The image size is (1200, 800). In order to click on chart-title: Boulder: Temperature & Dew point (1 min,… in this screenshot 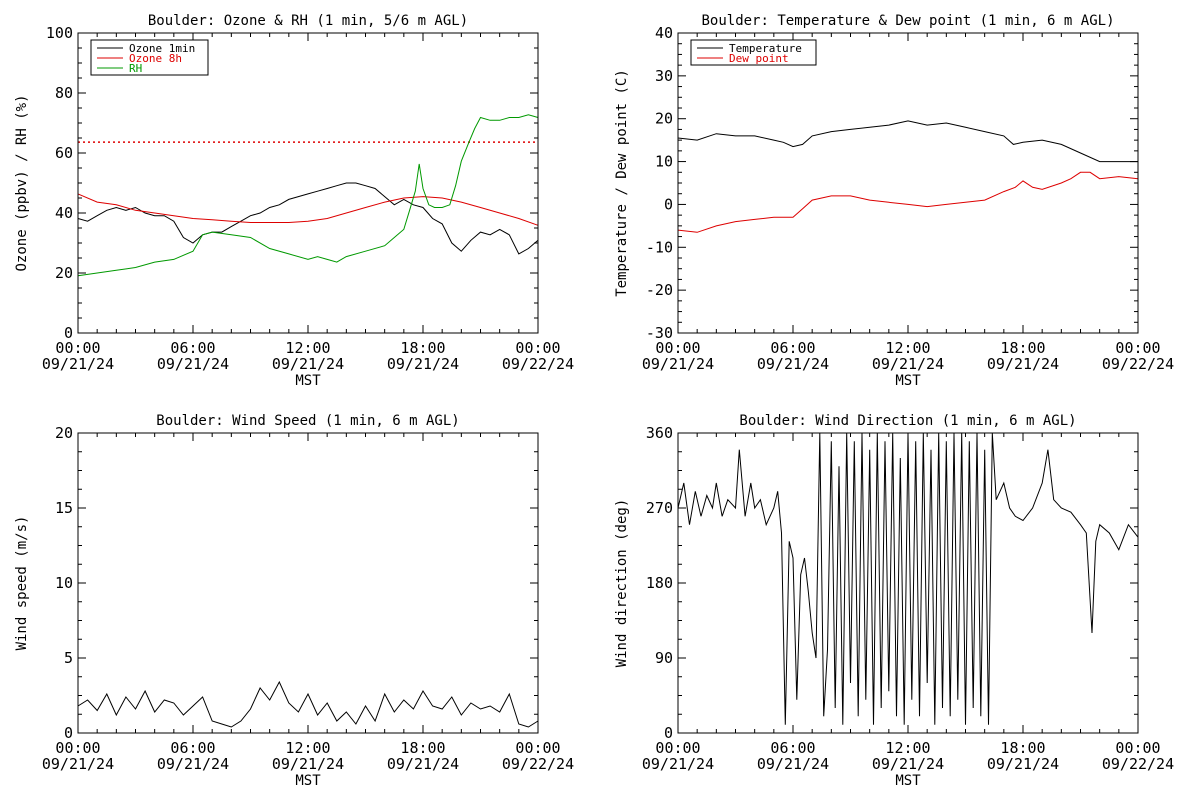, I will do `click(907, 21)`.